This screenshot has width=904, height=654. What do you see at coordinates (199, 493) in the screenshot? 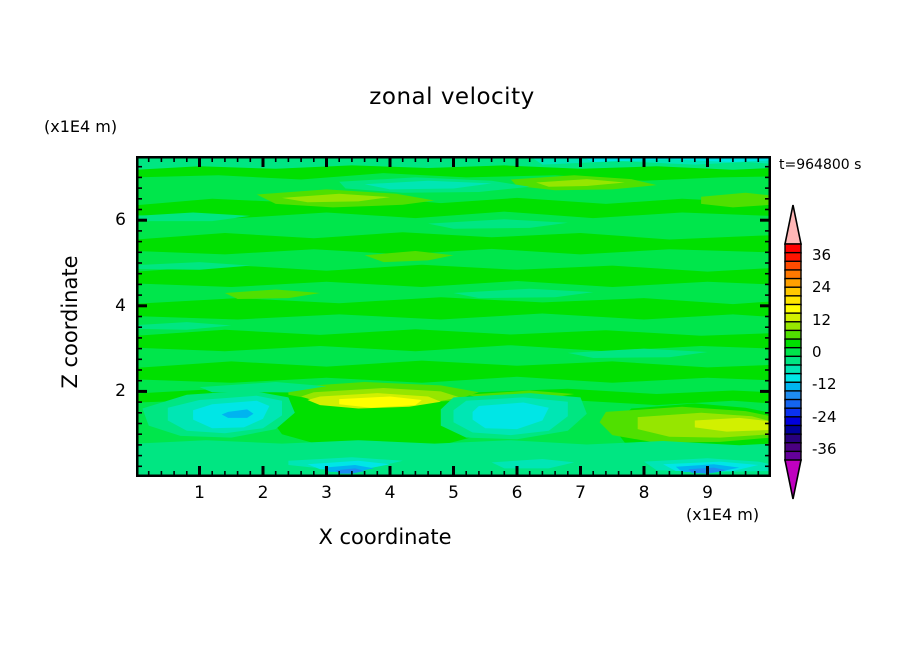
I see `x-tick-label: 1` at bounding box center [199, 493].